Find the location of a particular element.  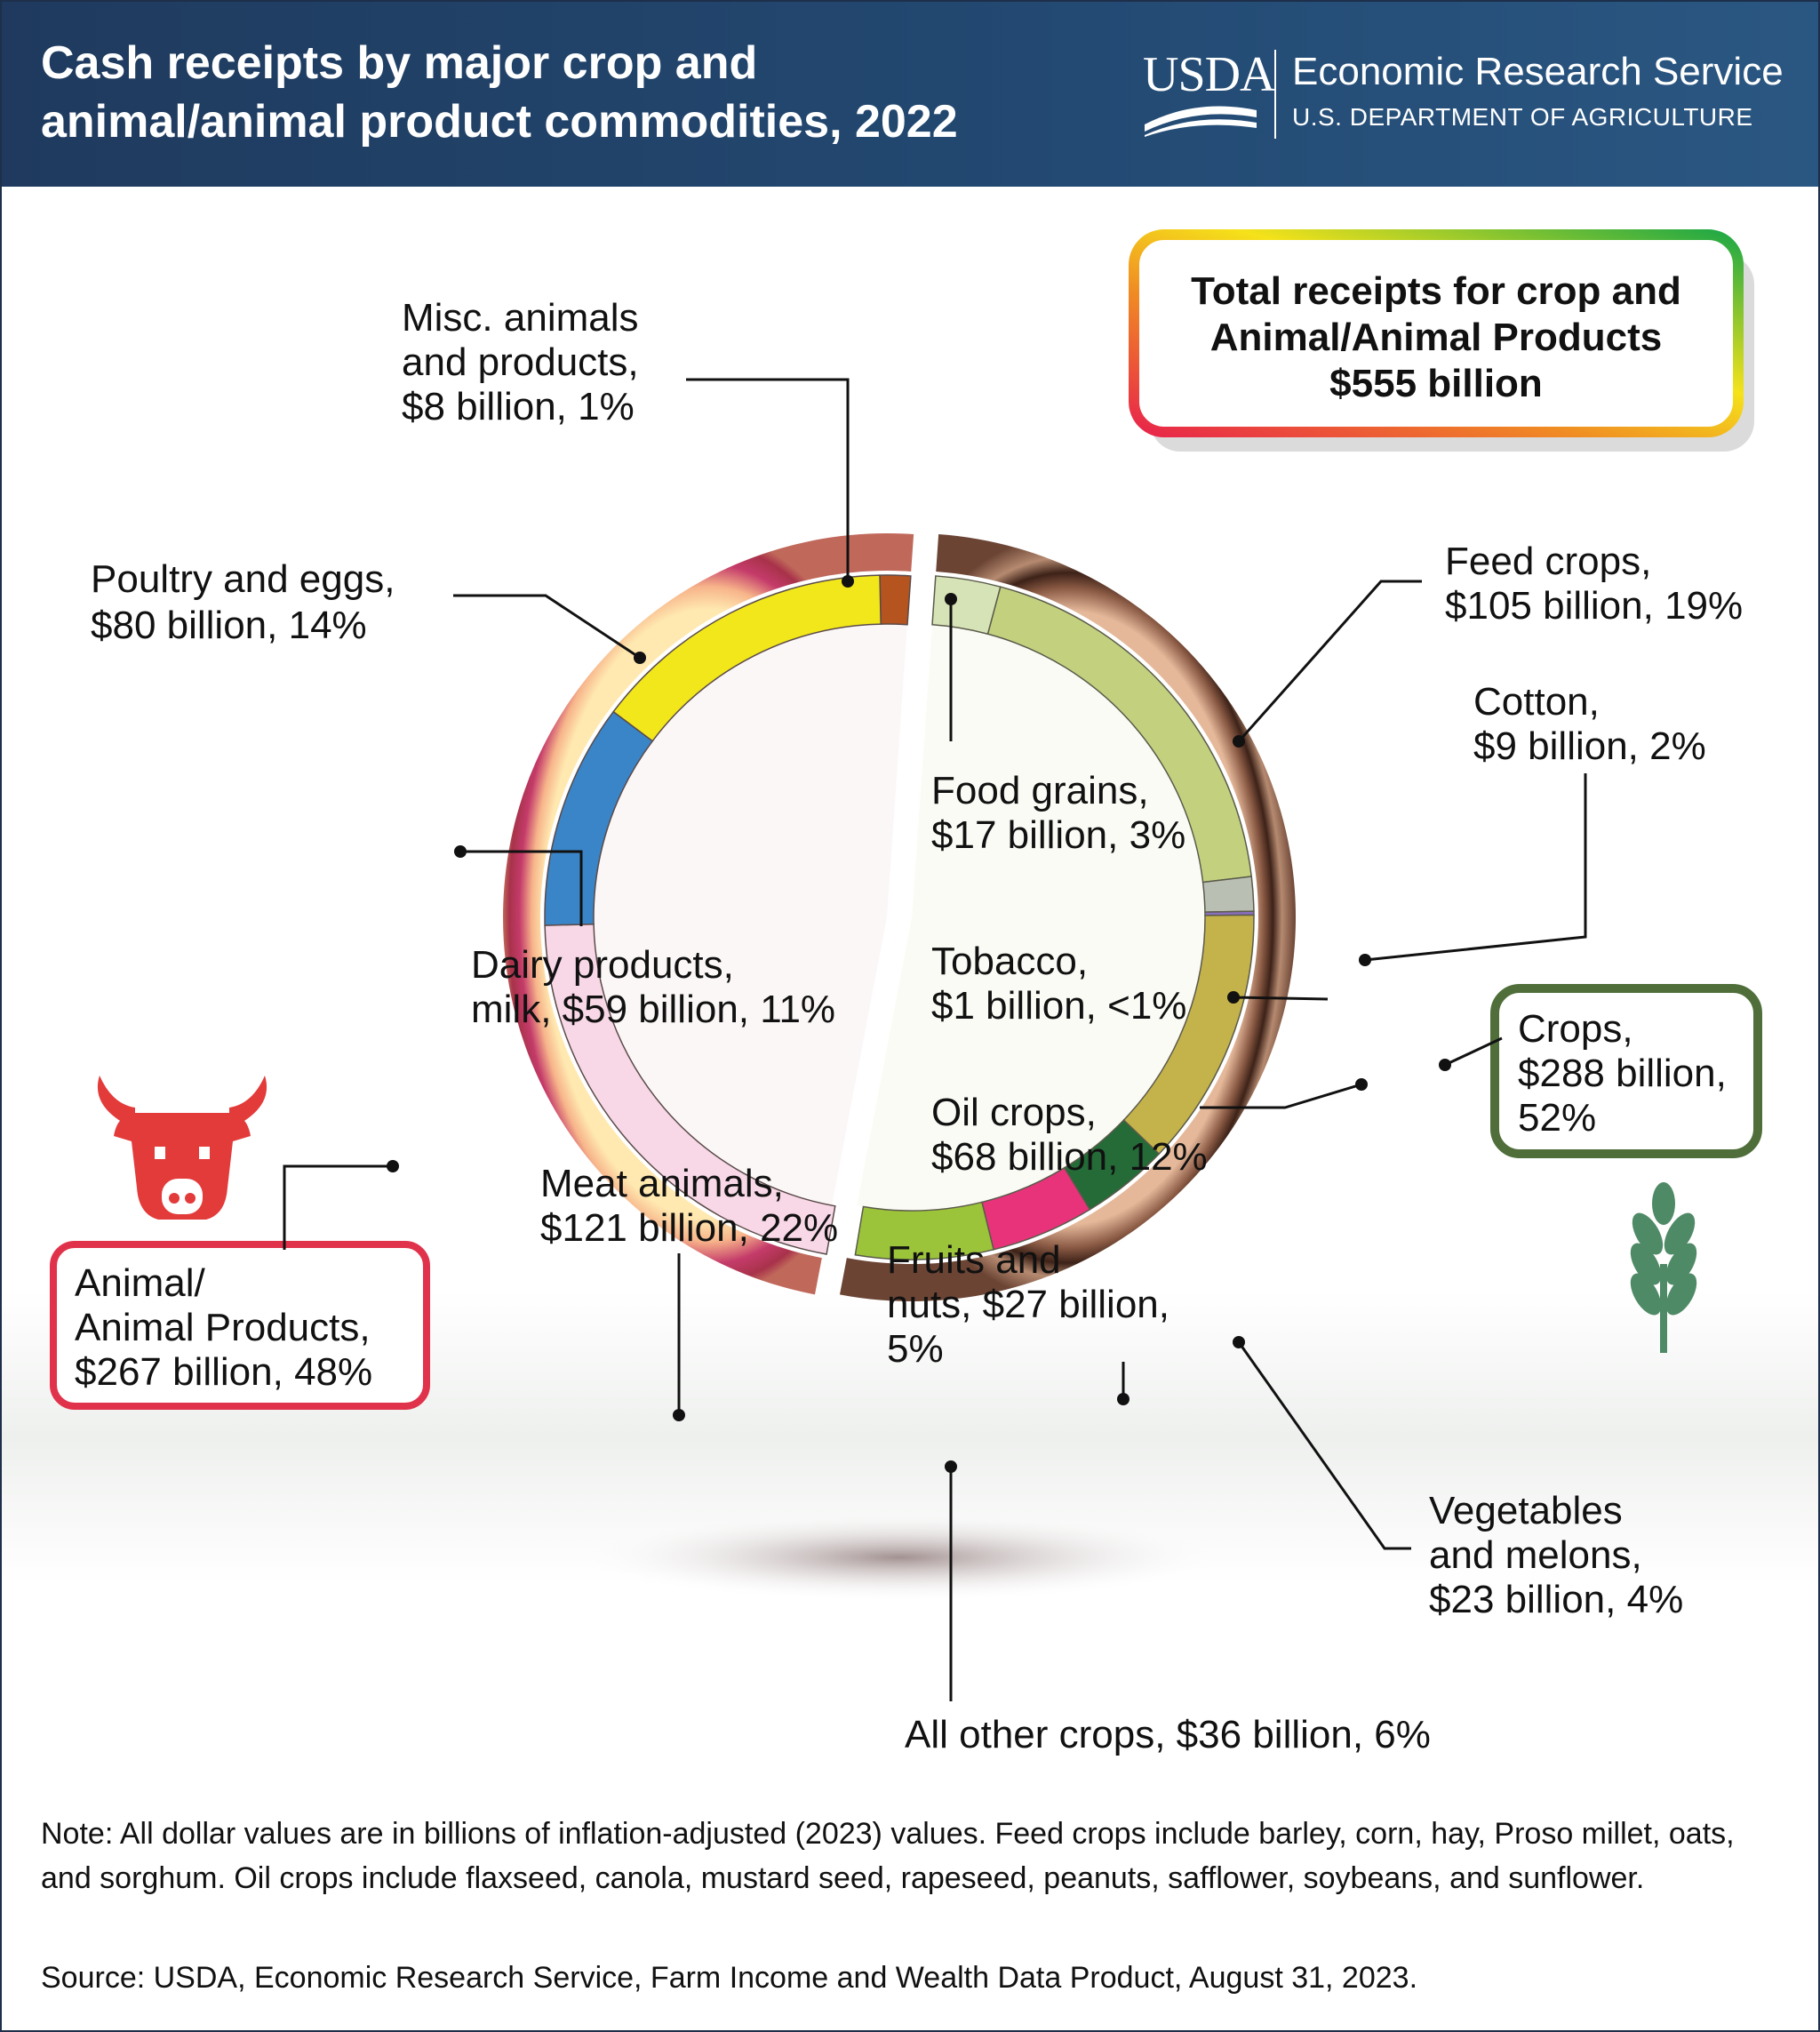

meat-label-2: $121 billion, 22% is located at coordinates (689, 1228).